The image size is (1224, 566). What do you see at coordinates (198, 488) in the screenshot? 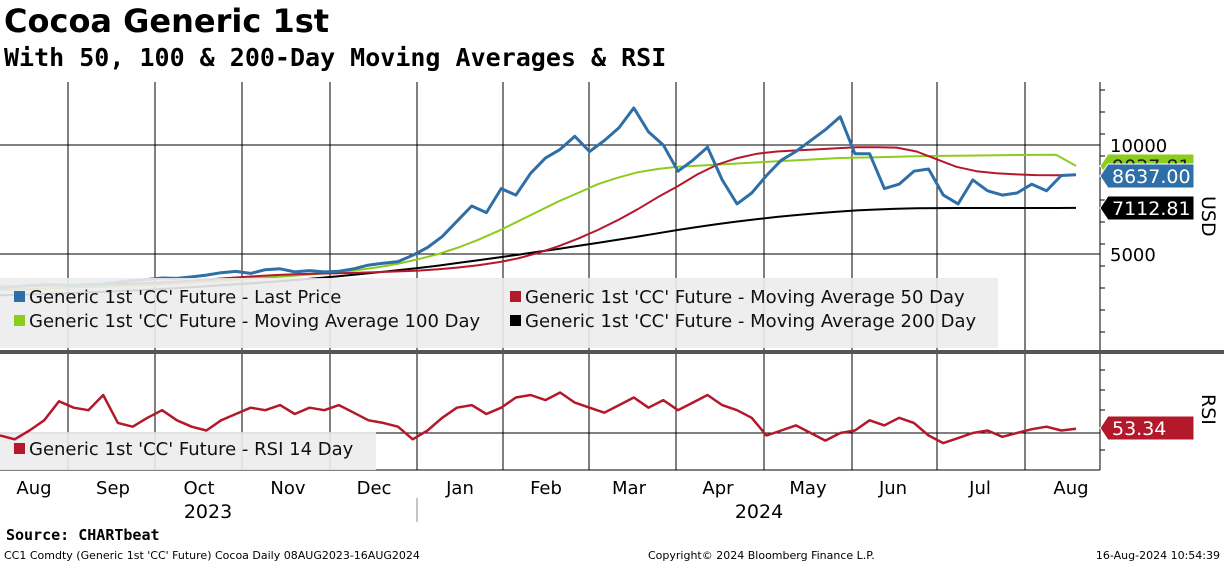
I see `x-tick-label: Oct` at bounding box center [198, 488].